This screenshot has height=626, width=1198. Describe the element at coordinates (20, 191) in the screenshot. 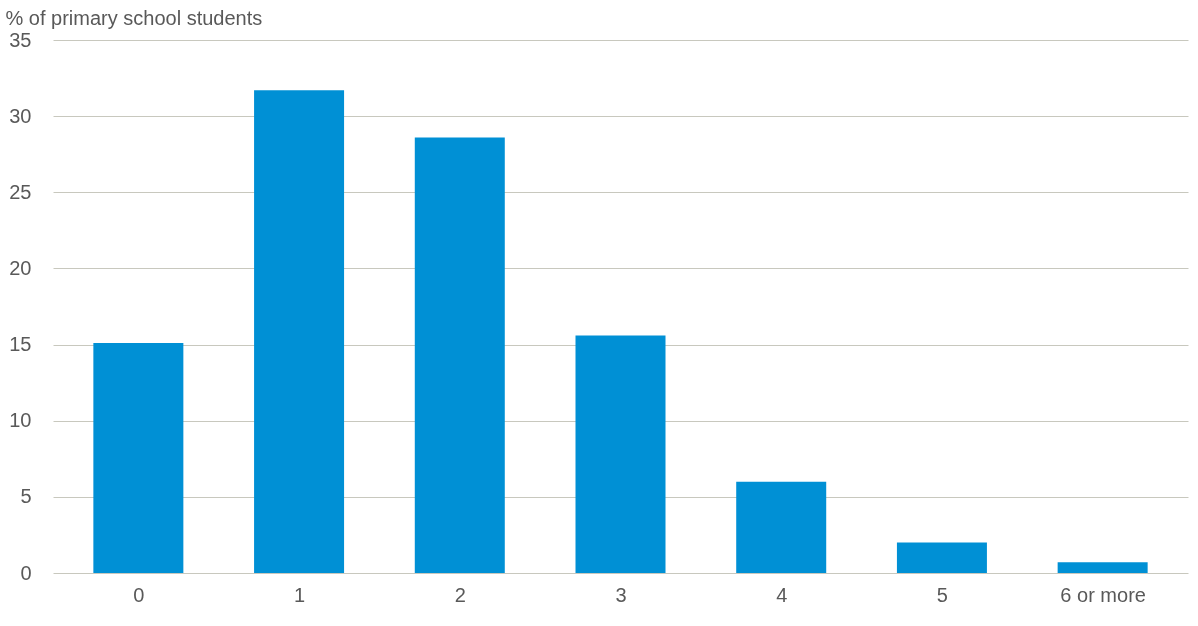

I see `y-tick-label: 25` at that location.